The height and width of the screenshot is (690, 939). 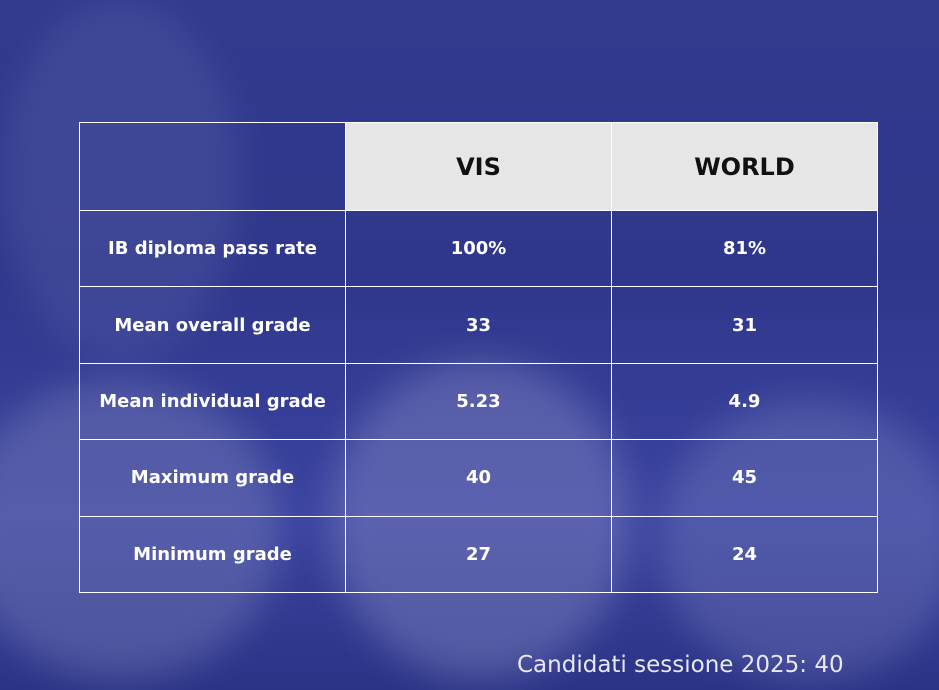 I want to click on table-cell: 40, so click(x=478, y=478).